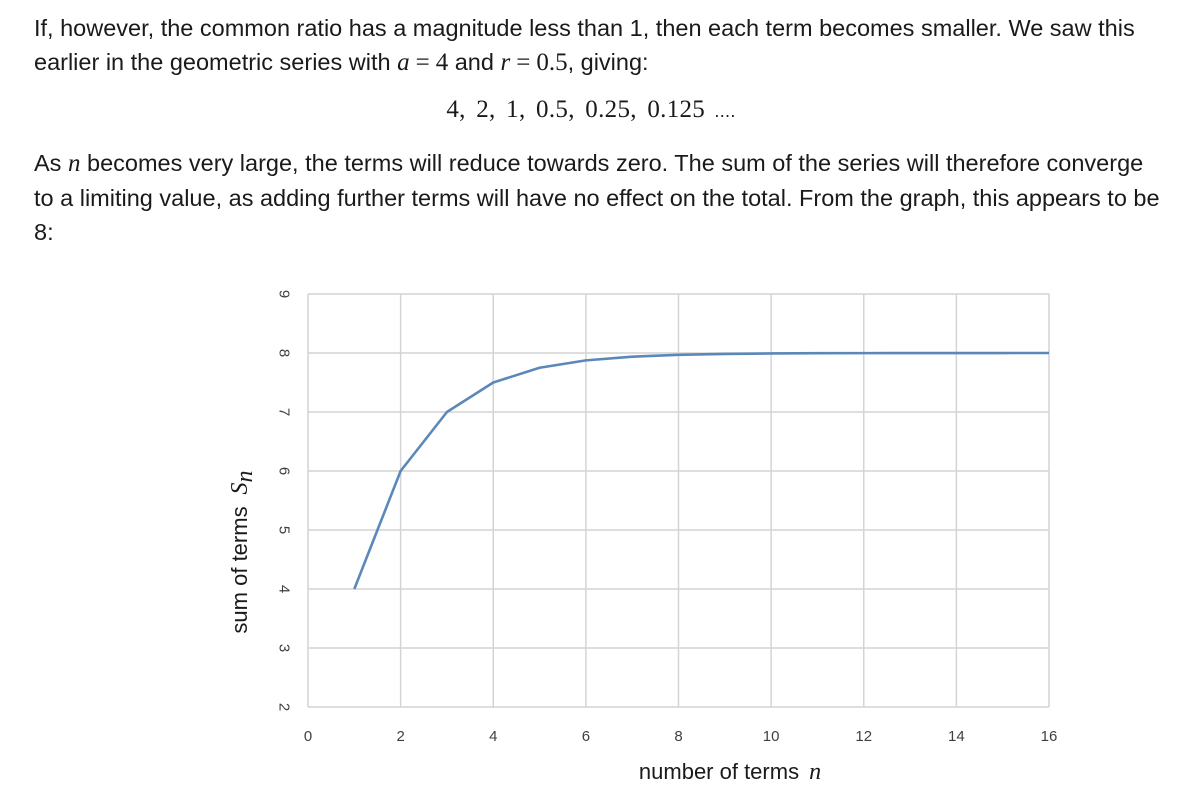 The width and height of the screenshot is (1182, 791). Describe the element at coordinates (284, 589) in the screenshot. I see `y-tick-label: 4` at that location.